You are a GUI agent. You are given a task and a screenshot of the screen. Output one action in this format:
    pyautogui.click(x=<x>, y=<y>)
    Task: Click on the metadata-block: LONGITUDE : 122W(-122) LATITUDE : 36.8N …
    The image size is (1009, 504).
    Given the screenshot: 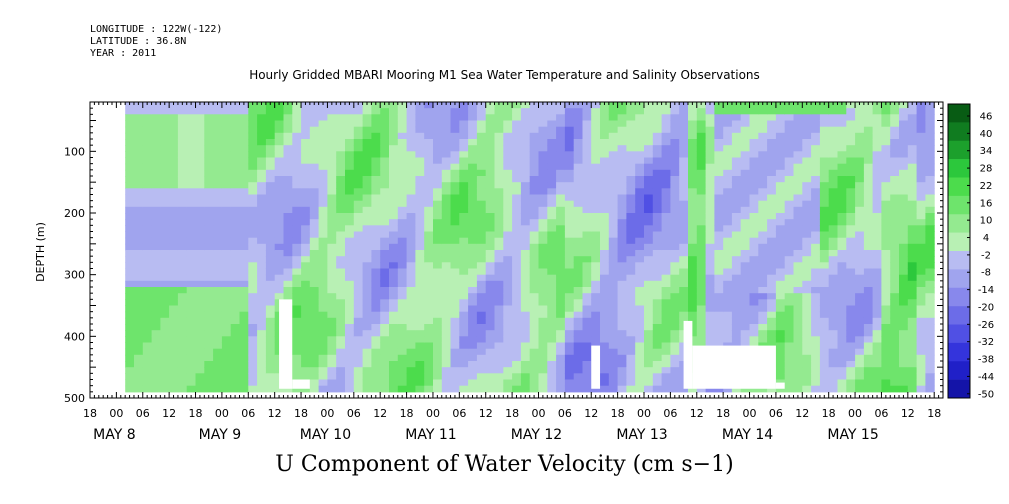 What is the action you would take?
    pyautogui.click(x=156, y=42)
    